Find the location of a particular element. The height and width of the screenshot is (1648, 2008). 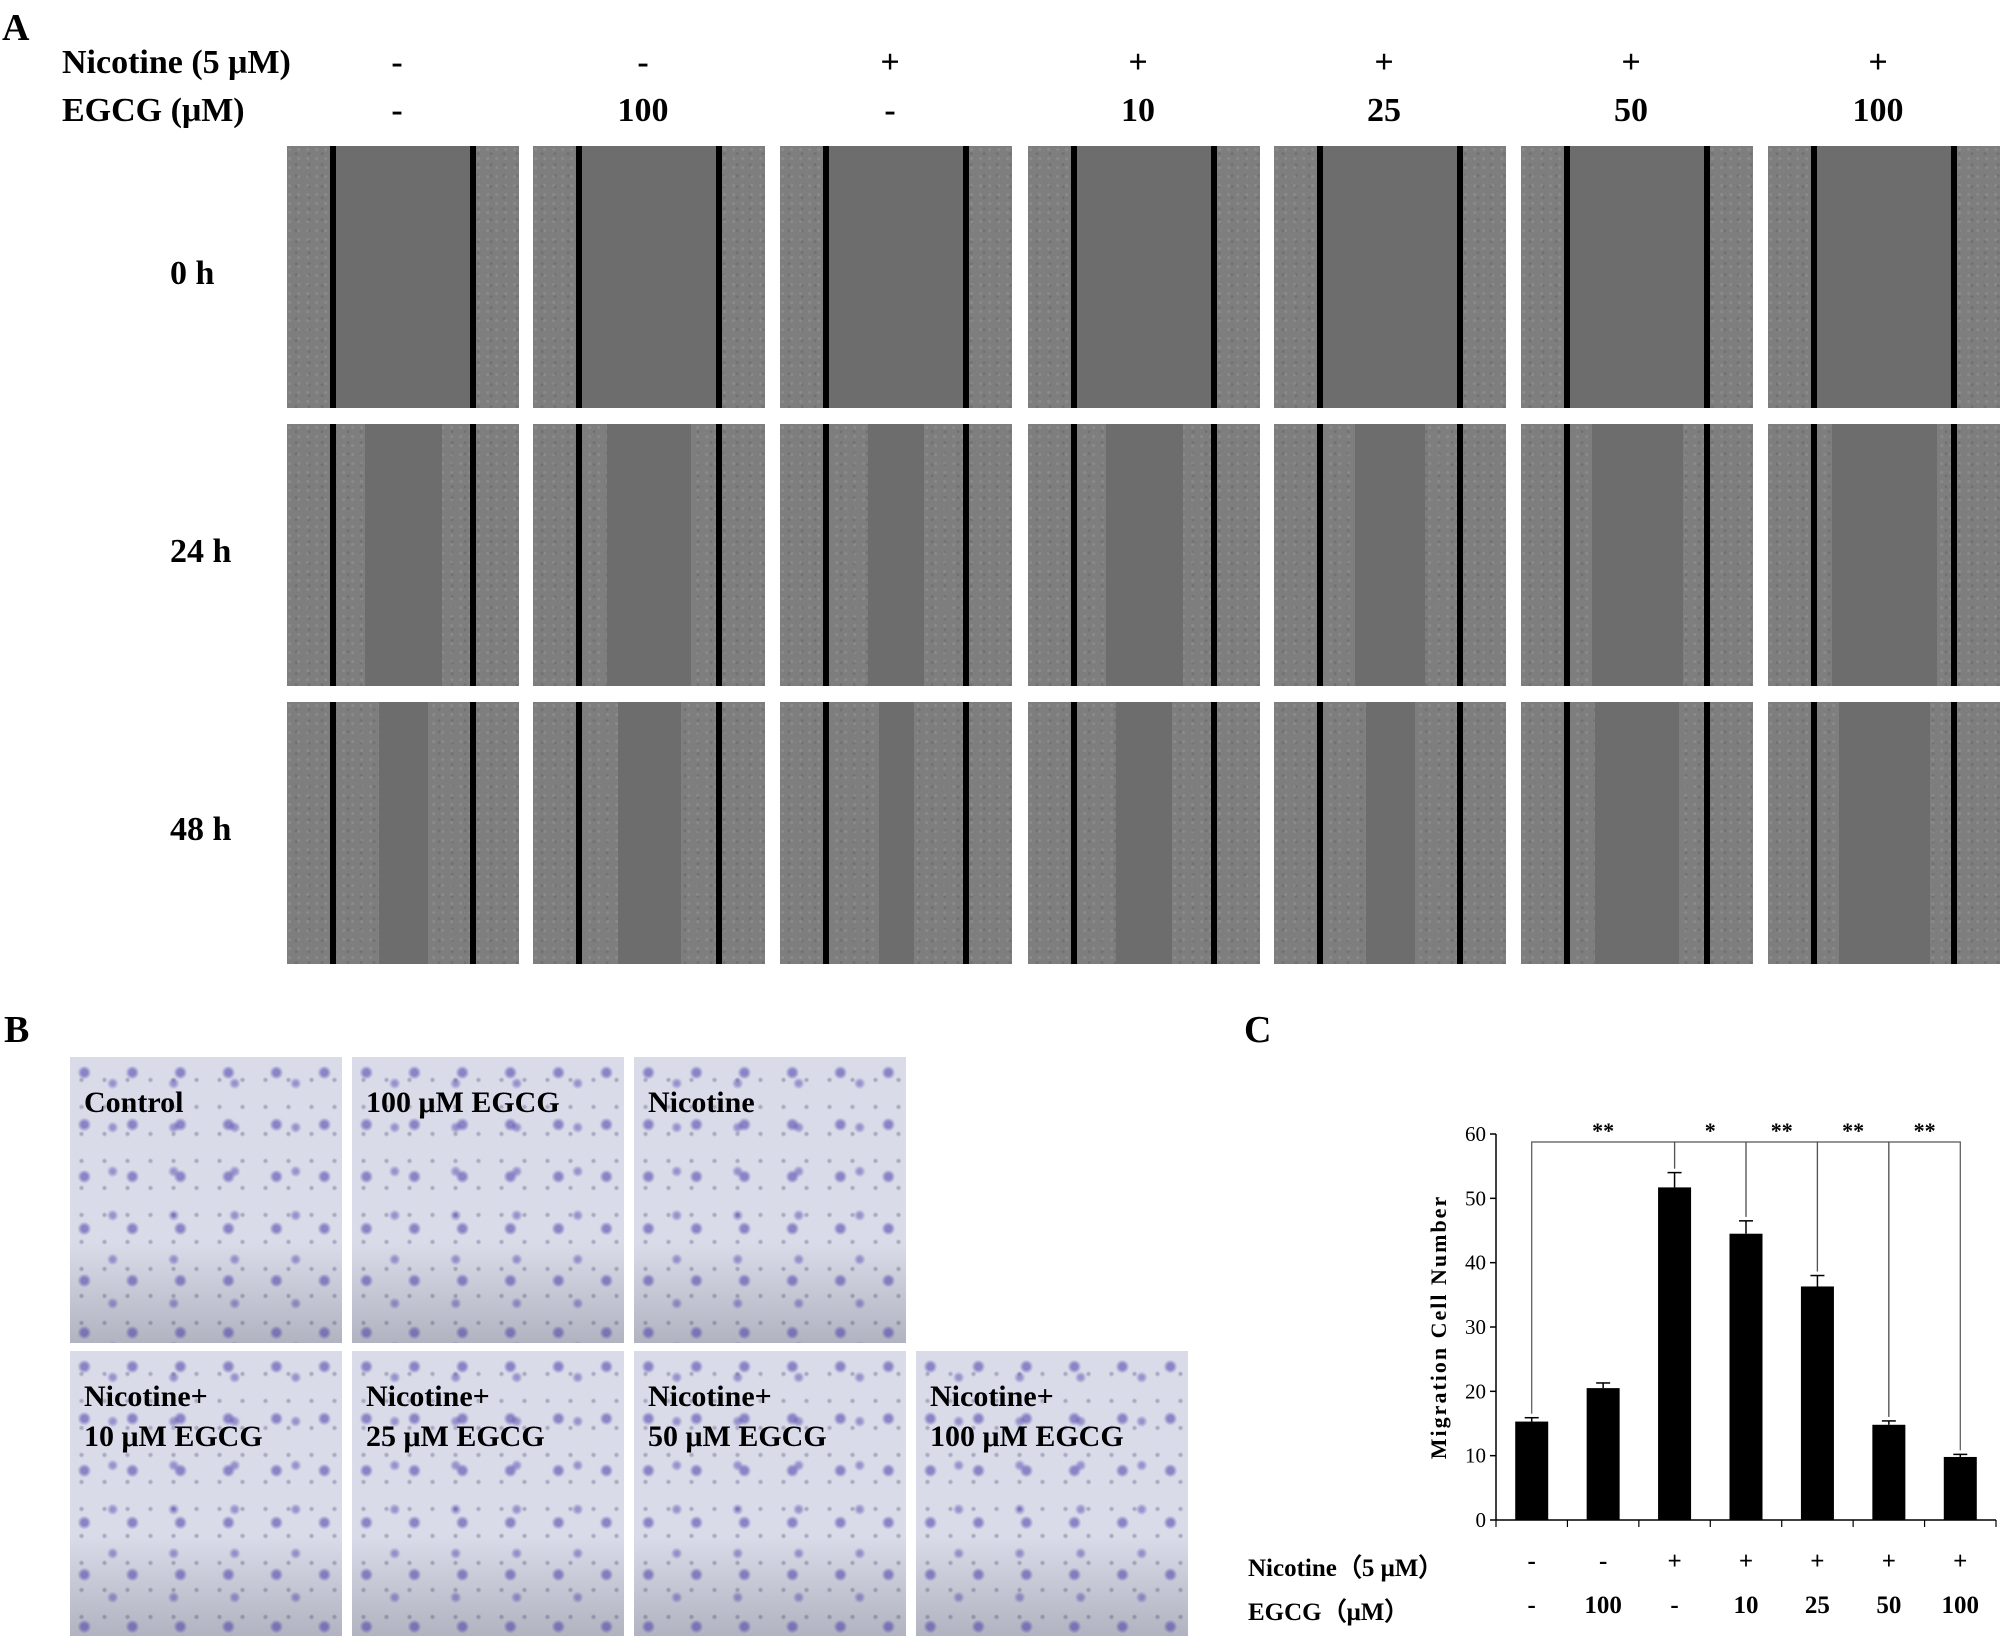

condition-value: 25 is located at coordinates (1384, 110).